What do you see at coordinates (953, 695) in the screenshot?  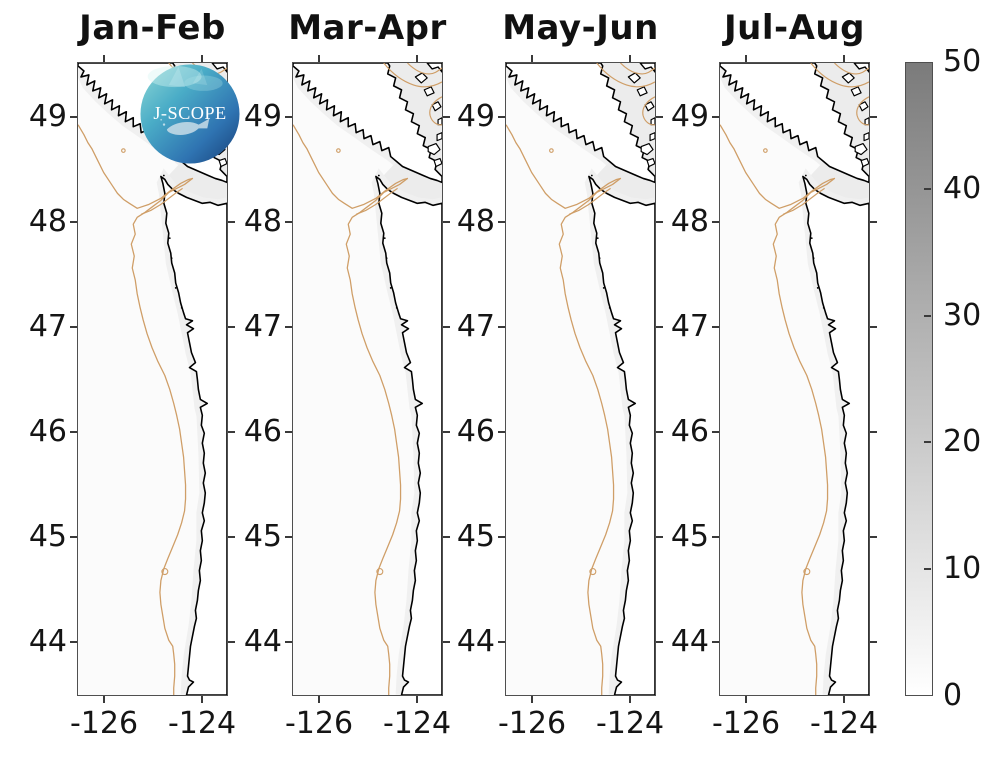 I see `colorbar-tick-label: 0` at bounding box center [953, 695].